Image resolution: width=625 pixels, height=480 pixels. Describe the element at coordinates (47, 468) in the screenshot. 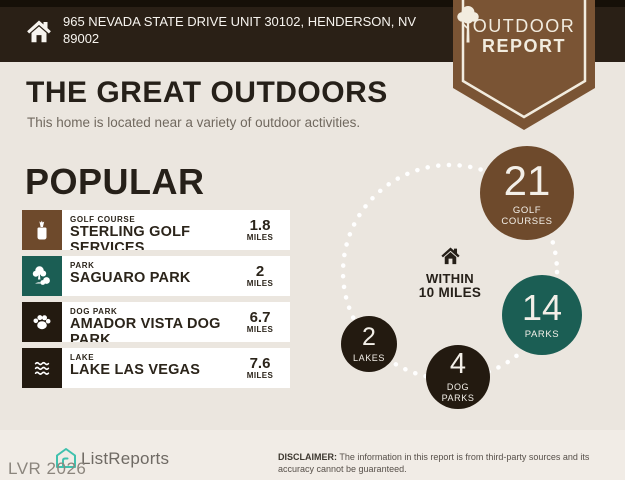

I see `watermark: LVR 2026` at that location.